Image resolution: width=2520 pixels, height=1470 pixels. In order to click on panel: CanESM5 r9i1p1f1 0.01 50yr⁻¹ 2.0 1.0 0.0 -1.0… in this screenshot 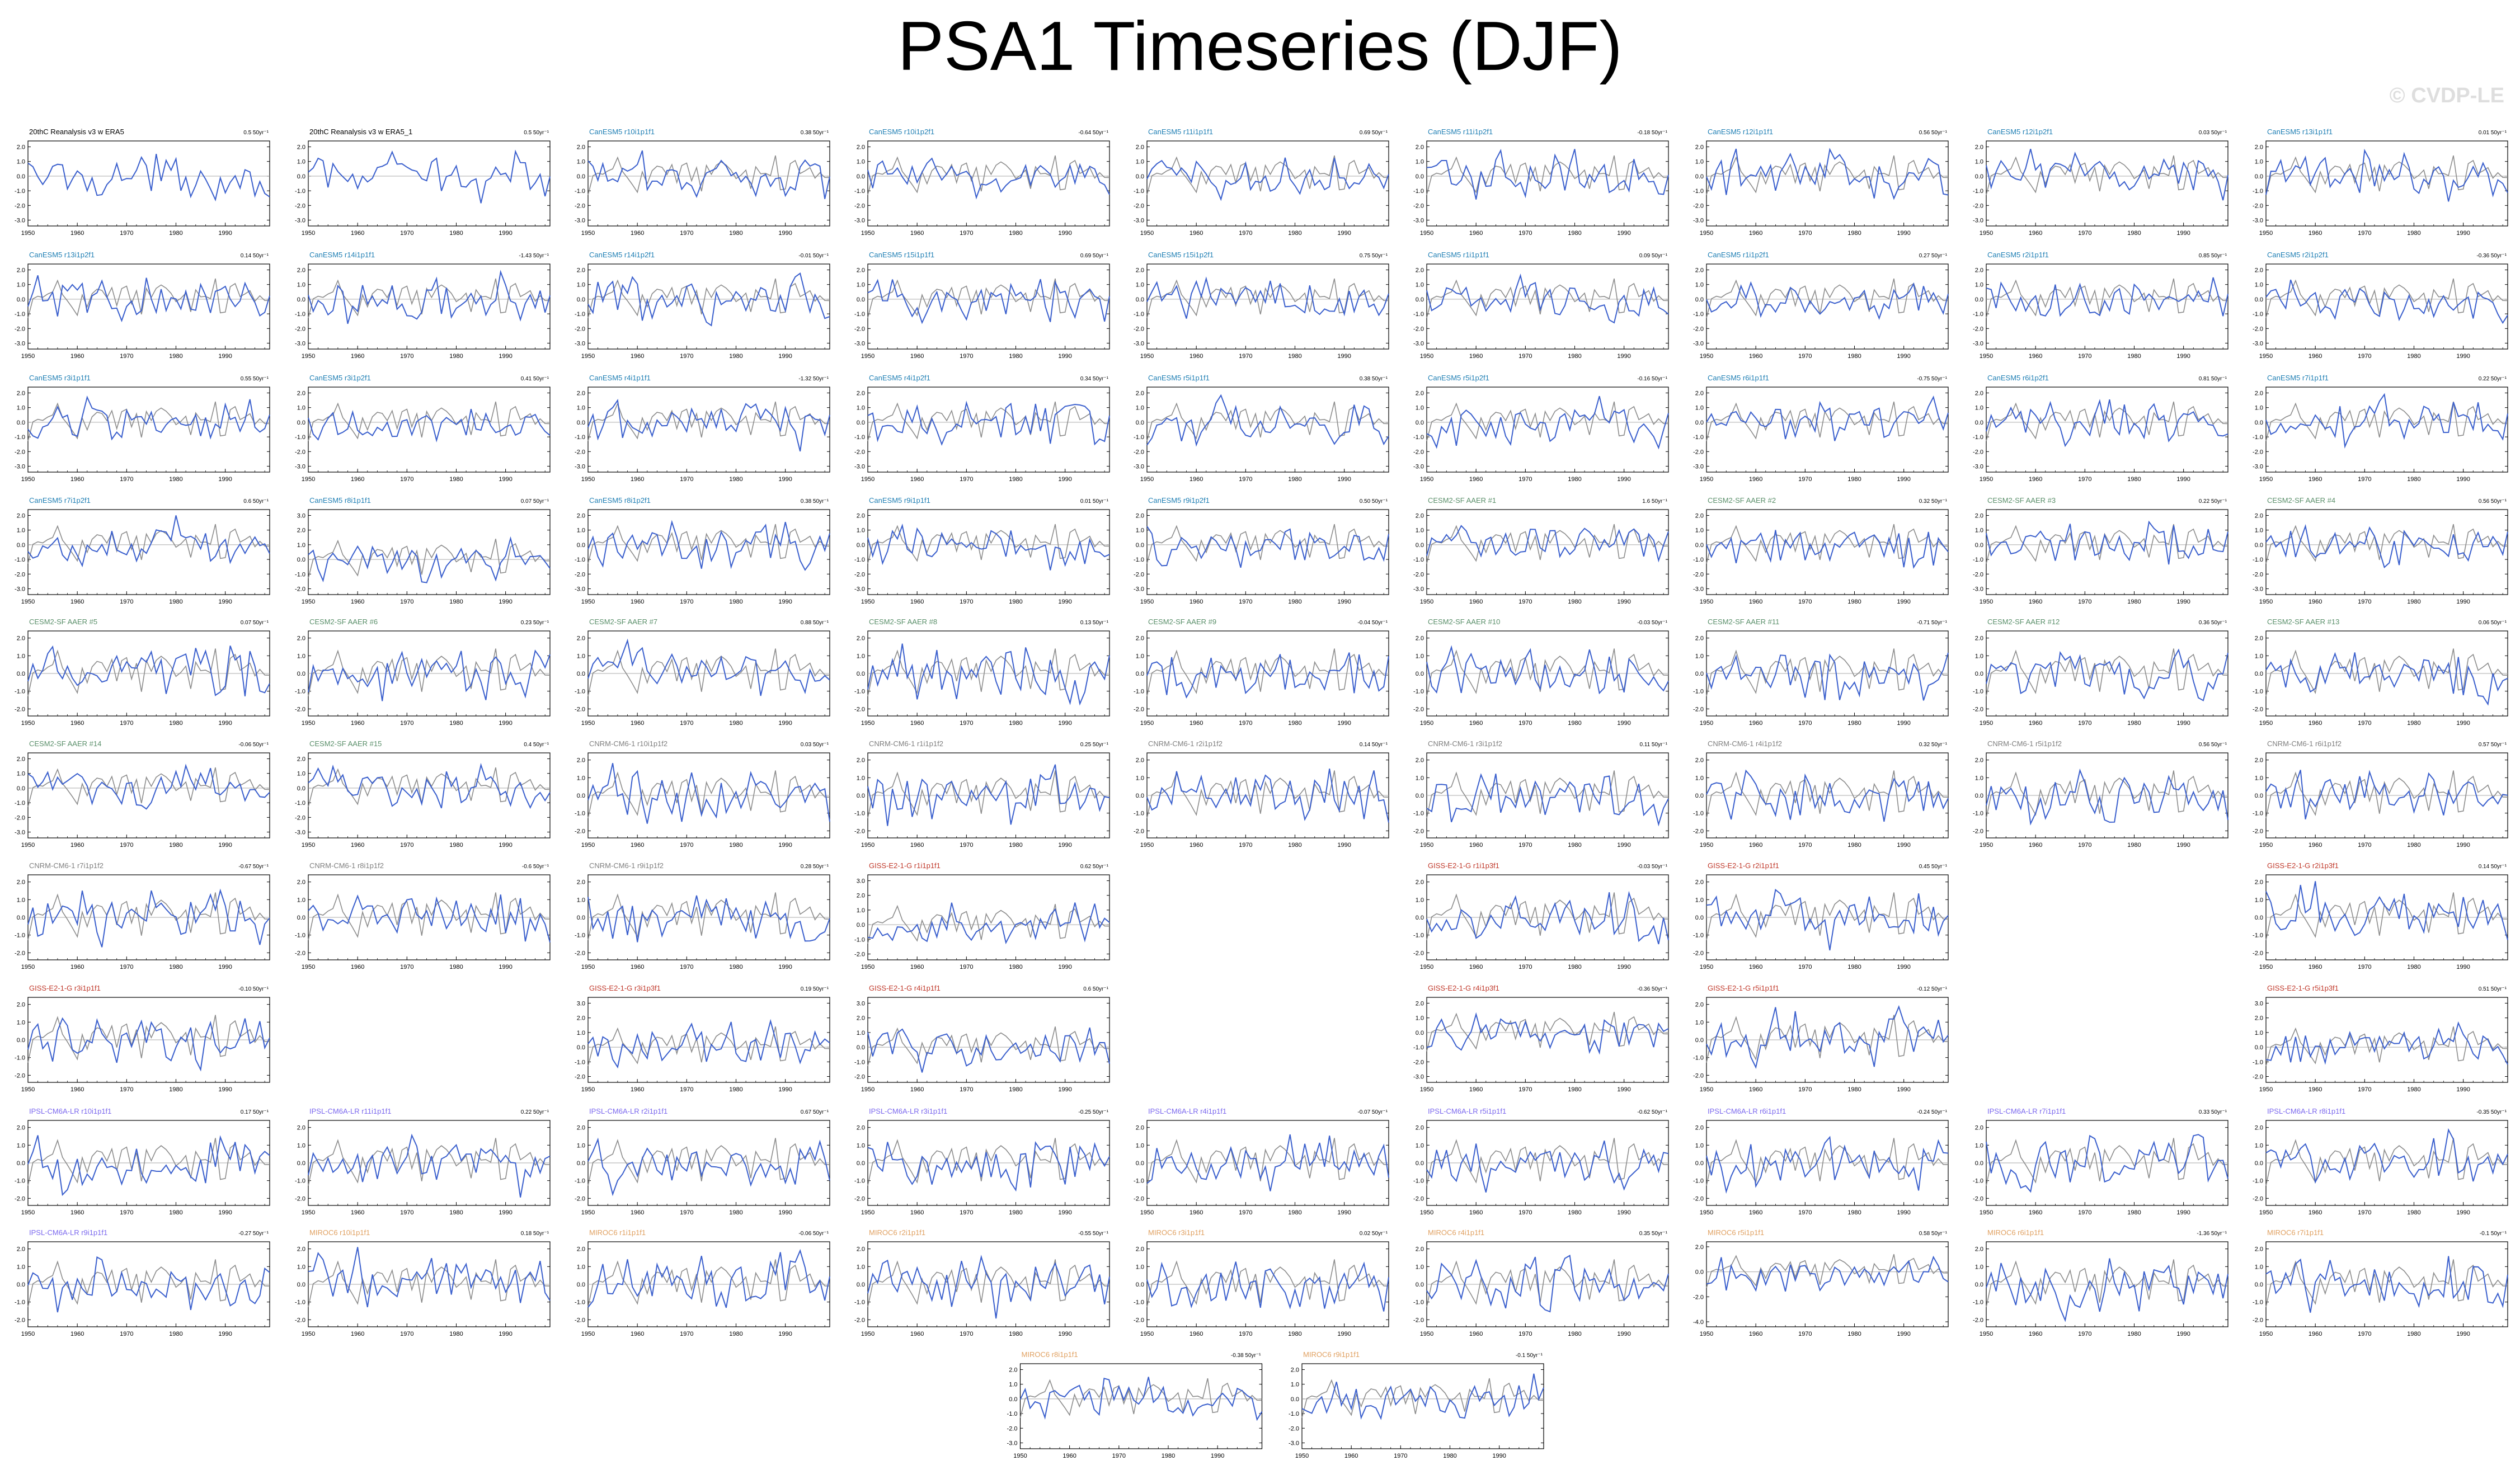, I will do `click(982, 550)`.